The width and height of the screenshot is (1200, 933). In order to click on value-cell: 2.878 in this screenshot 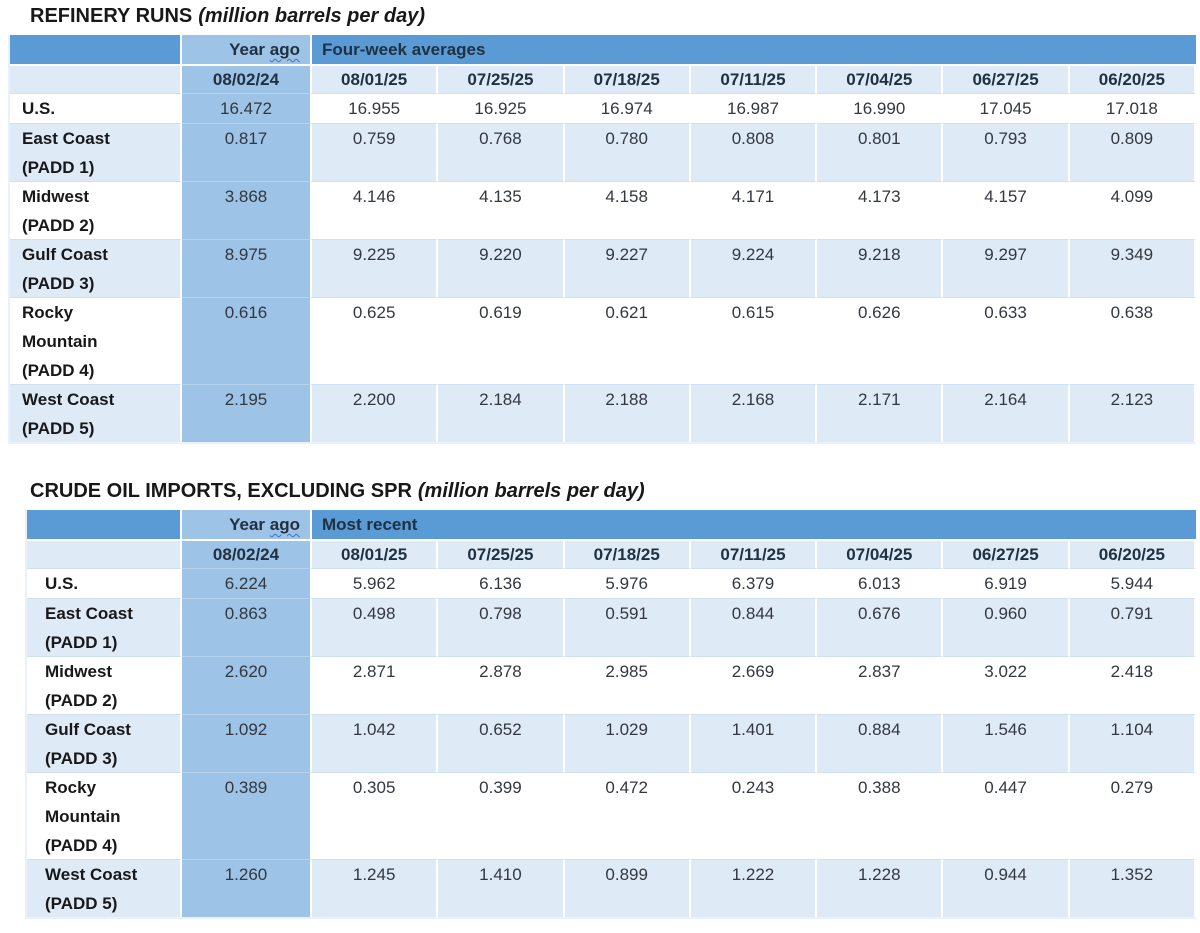, I will do `click(501, 685)`.